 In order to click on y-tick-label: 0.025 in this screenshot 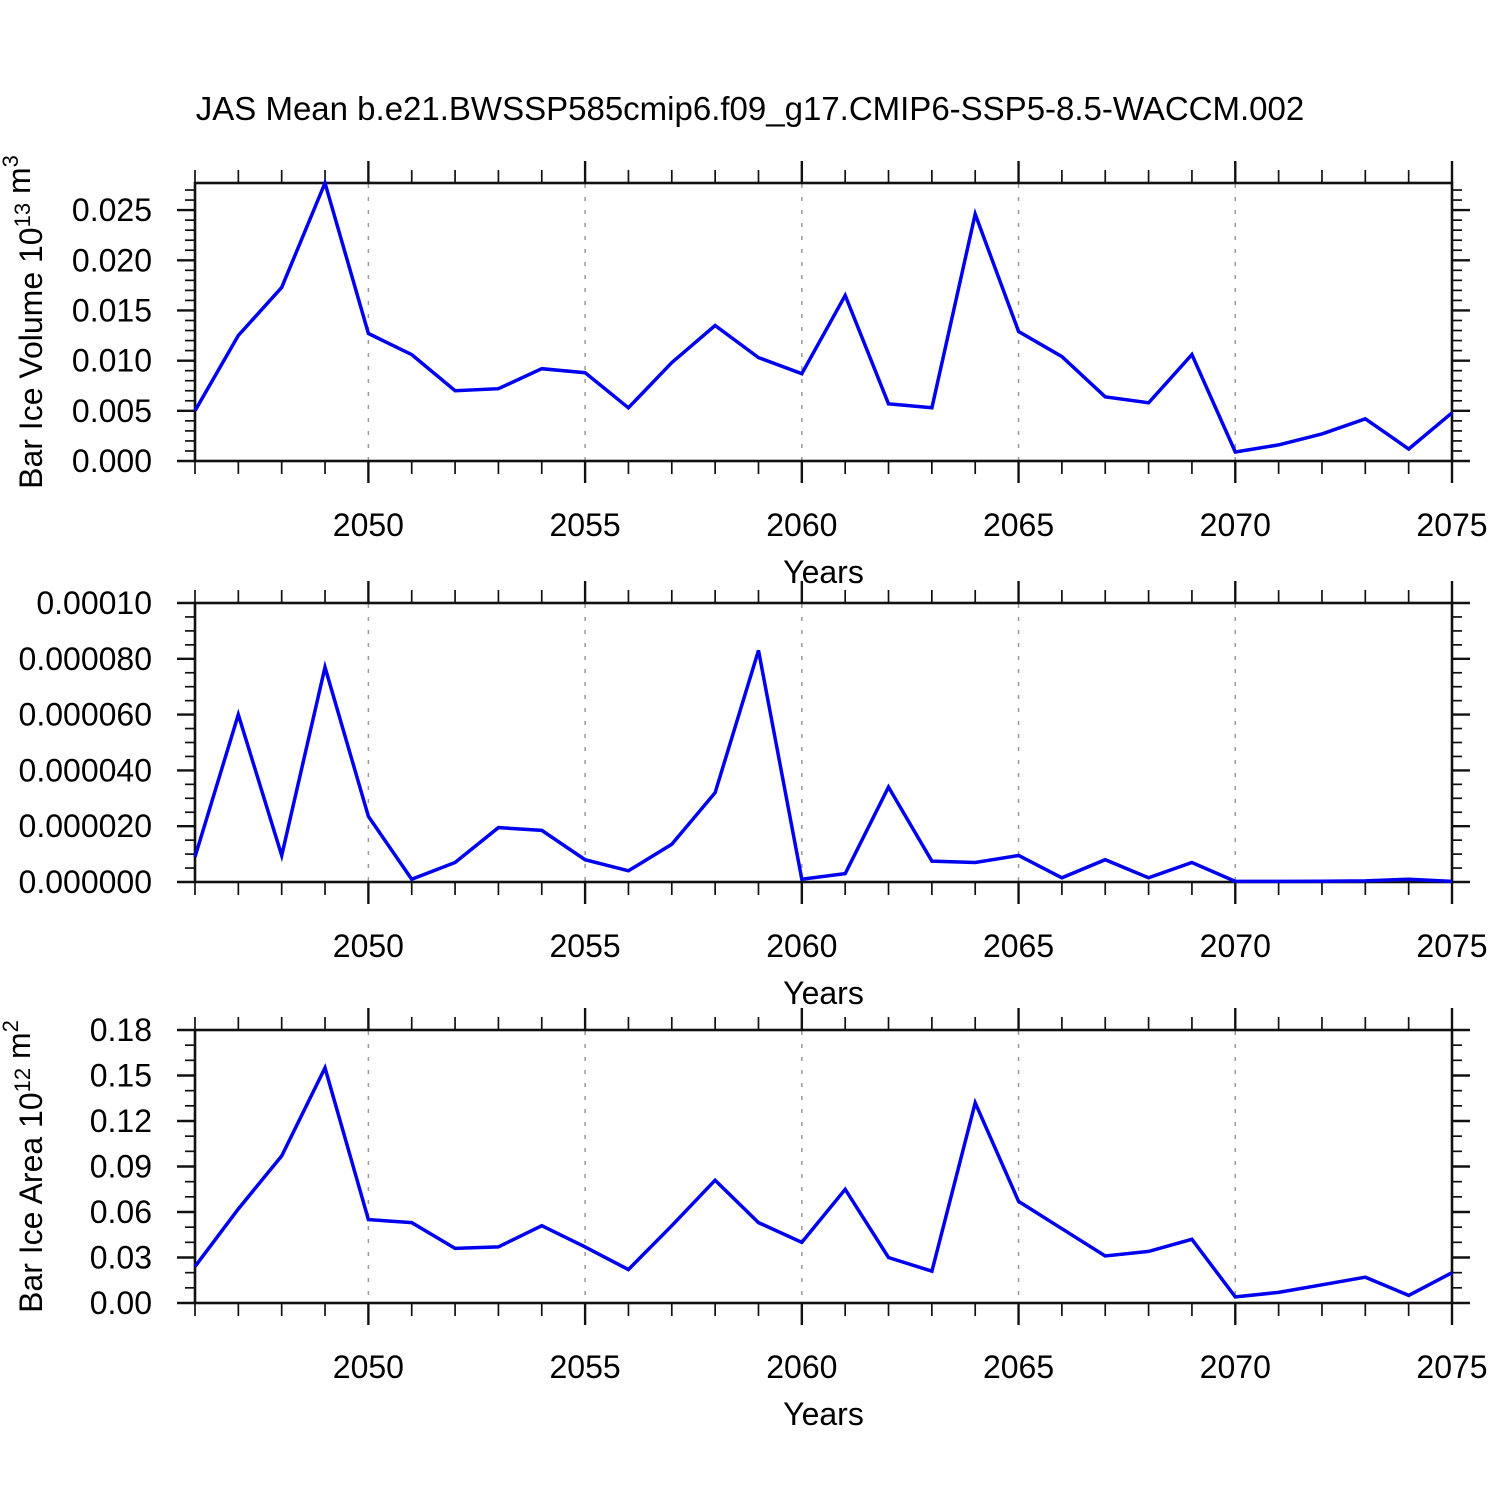, I will do `click(112, 210)`.